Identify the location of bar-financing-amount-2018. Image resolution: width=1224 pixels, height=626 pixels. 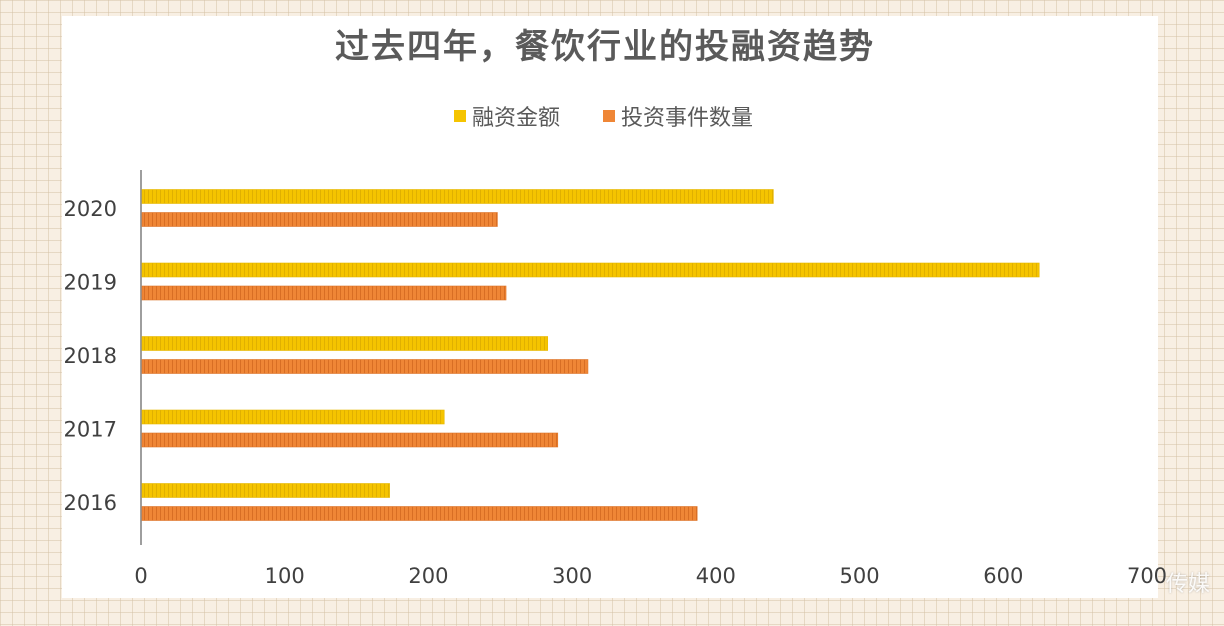
(345, 343).